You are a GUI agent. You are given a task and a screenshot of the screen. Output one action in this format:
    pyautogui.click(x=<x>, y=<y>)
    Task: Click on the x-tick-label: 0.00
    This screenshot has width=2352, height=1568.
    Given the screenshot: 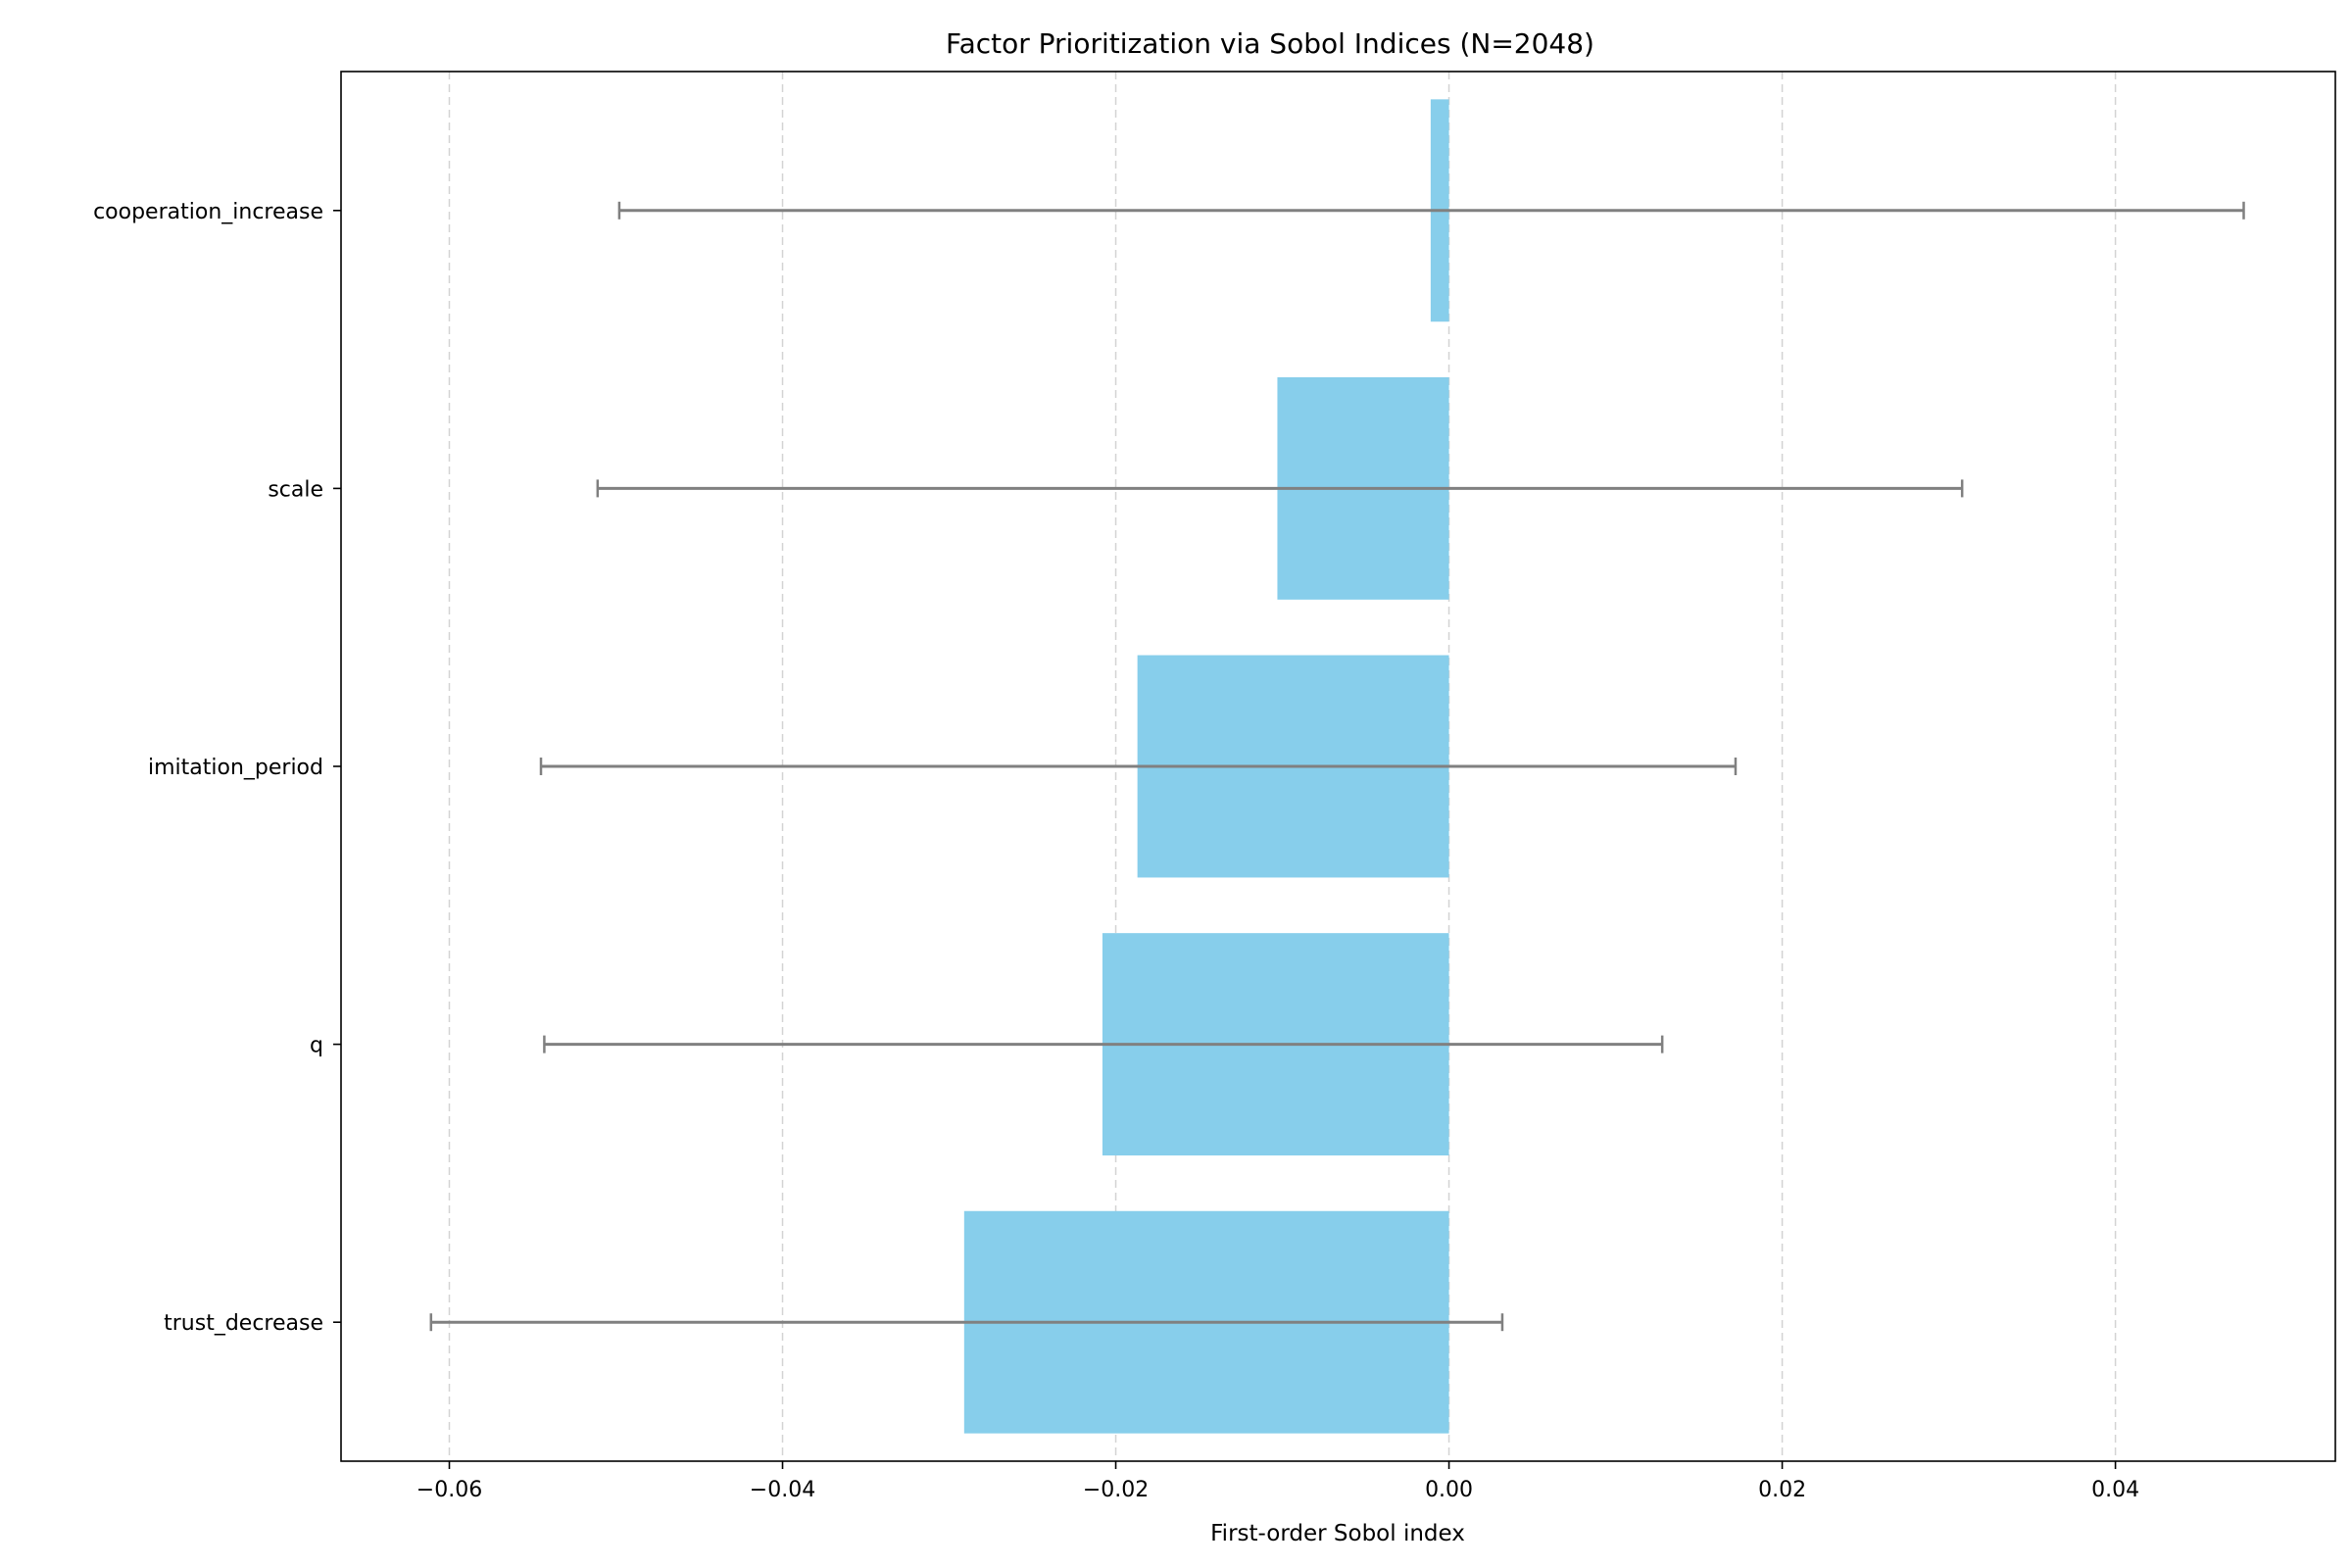 What is the action you would take?
    pyautogui.click(x=1449, y=1490)
    